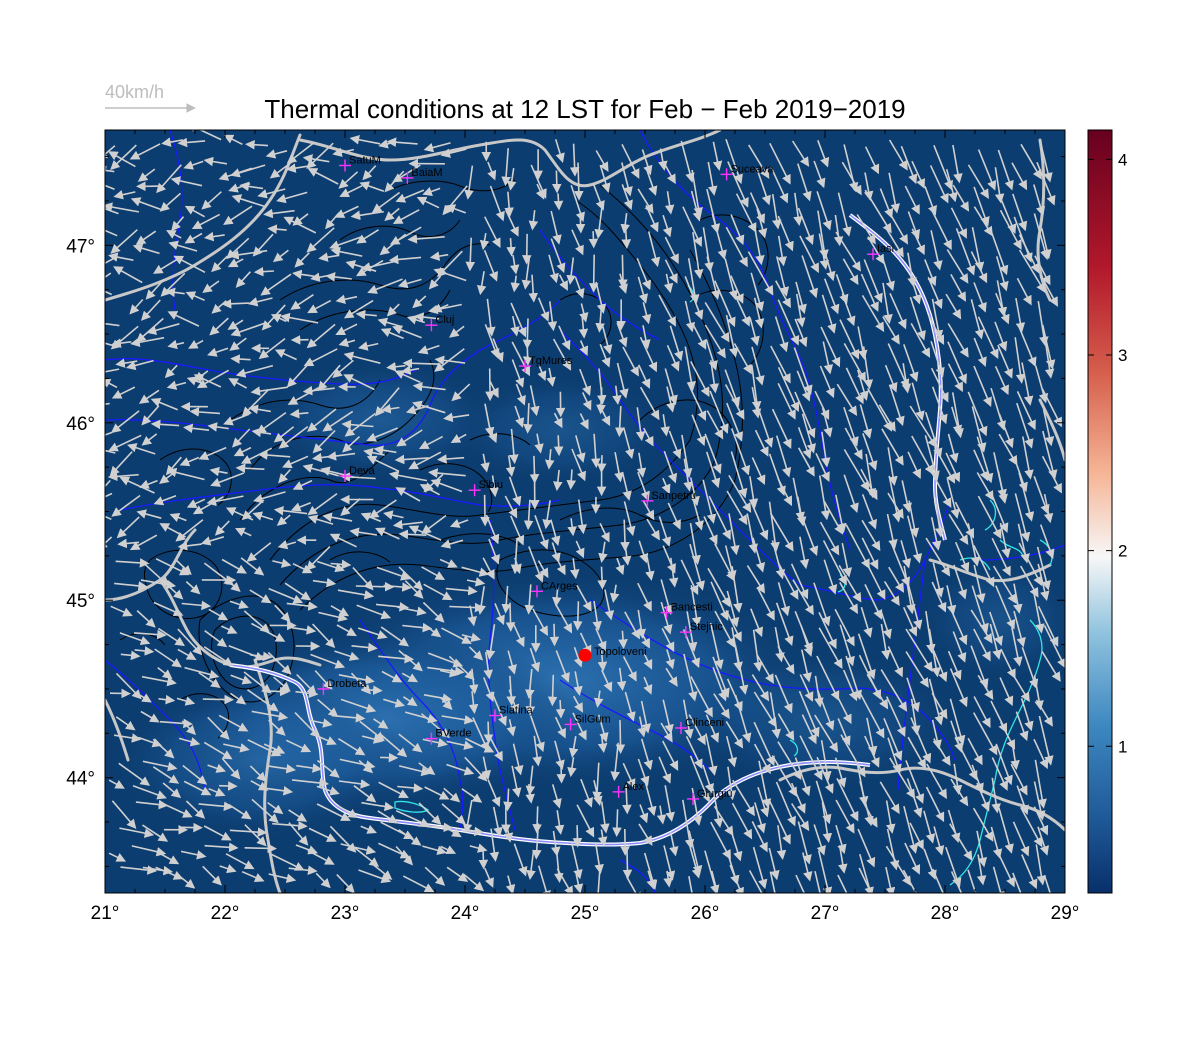 The width and height of the screenshot is (1200, 1050). I want to click on x-tick-label: 29°, so click(1065, 913).